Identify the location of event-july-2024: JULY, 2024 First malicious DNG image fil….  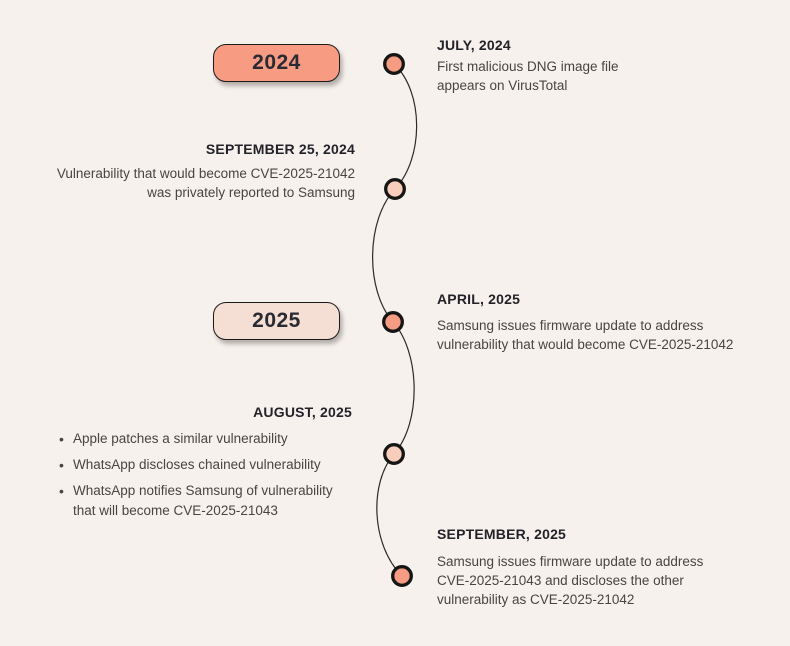
(602, 66).